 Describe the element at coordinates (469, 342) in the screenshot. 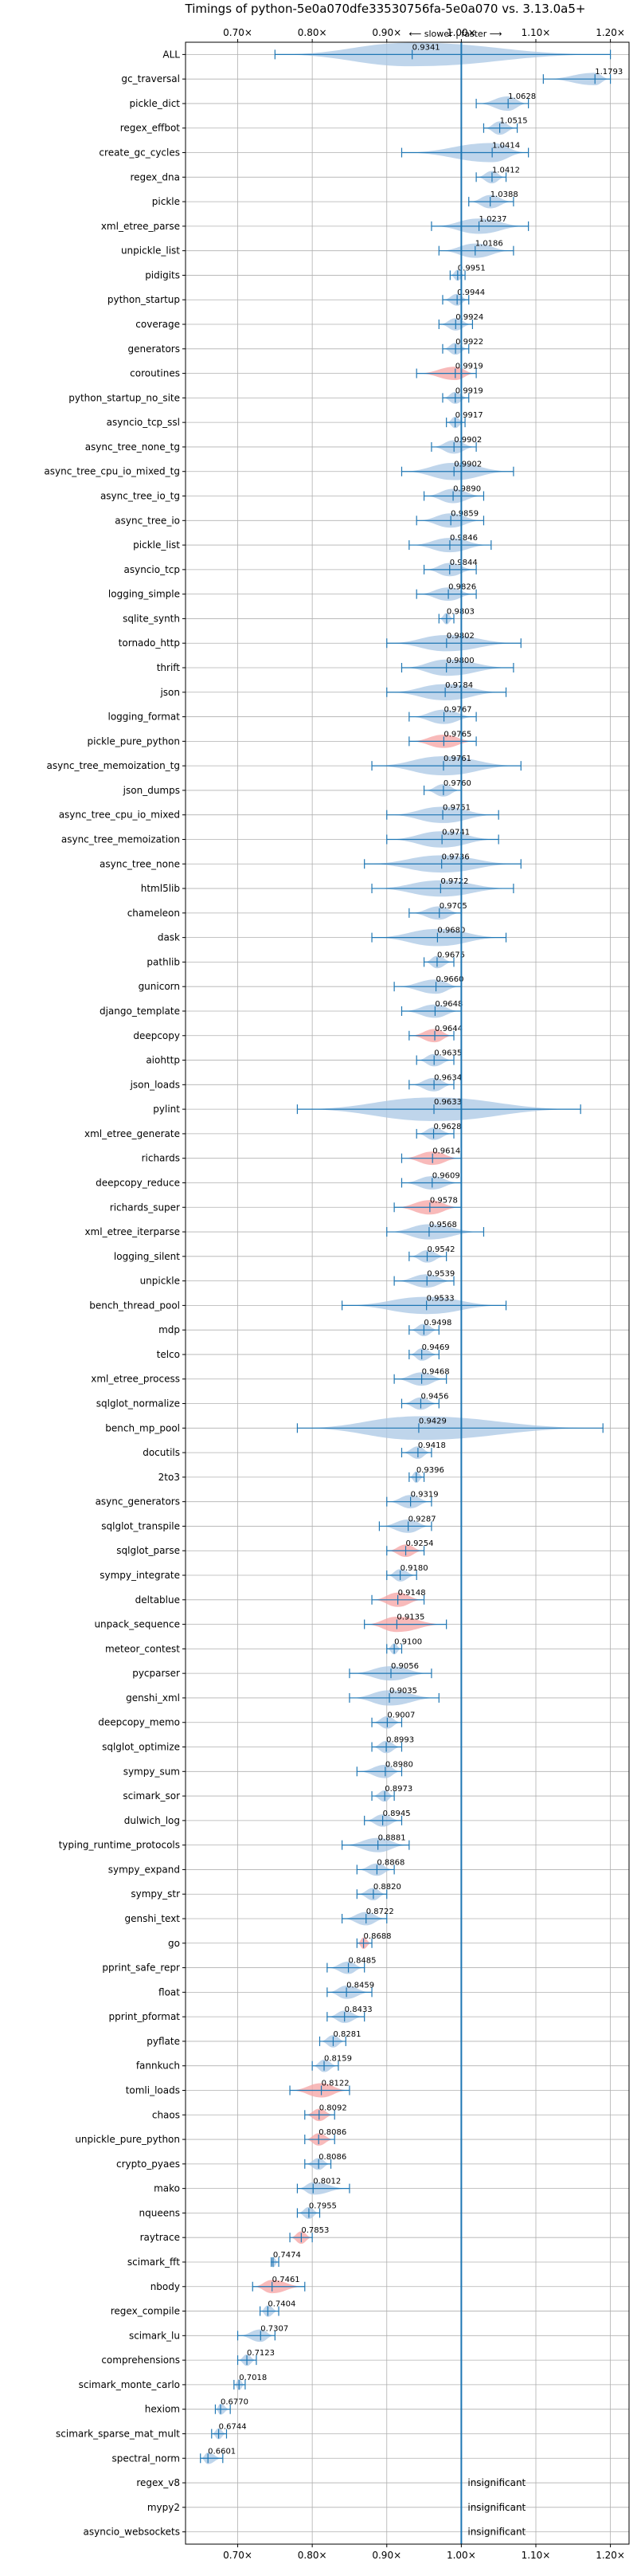

I see `median-label: 0.9922` at that location.